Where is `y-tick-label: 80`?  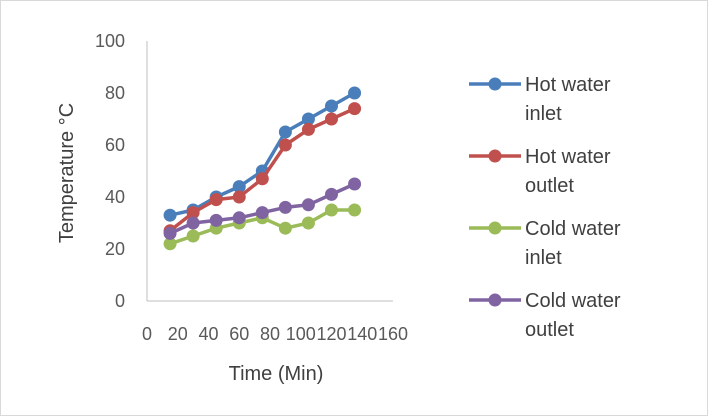 y-tick-label: 80 is located at coordinates (115, 93).